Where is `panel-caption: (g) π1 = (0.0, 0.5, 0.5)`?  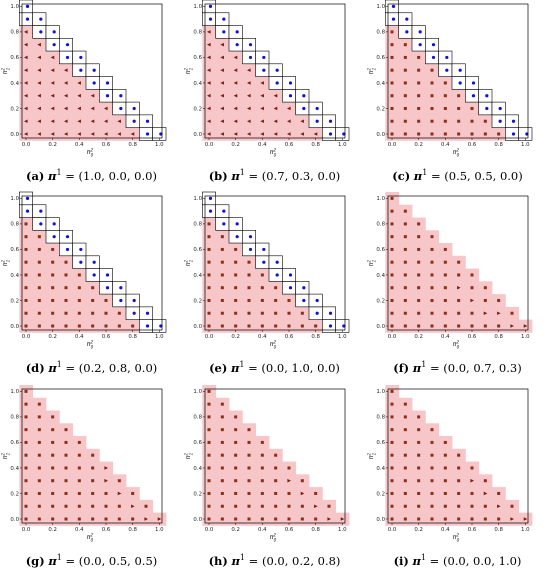
panel-caption: (g) π1 = (0.0, 0.5, 0.5) is located at coordinates (91, 560).